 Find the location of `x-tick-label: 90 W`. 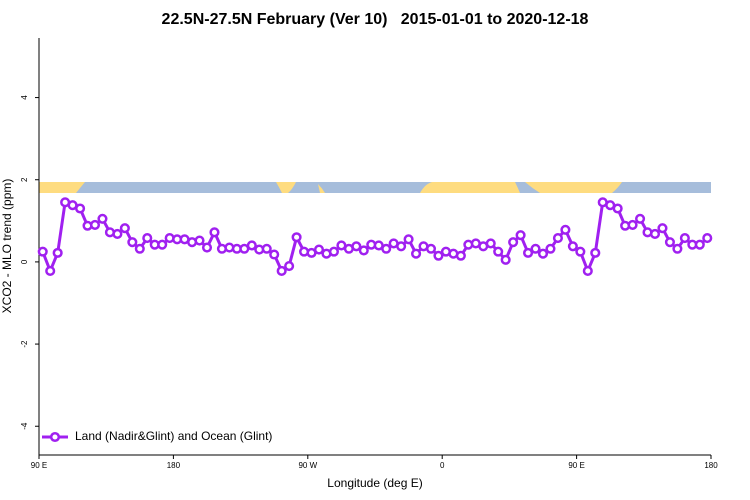

x-tick-label: 90 W is located at coordinates (307, 465).